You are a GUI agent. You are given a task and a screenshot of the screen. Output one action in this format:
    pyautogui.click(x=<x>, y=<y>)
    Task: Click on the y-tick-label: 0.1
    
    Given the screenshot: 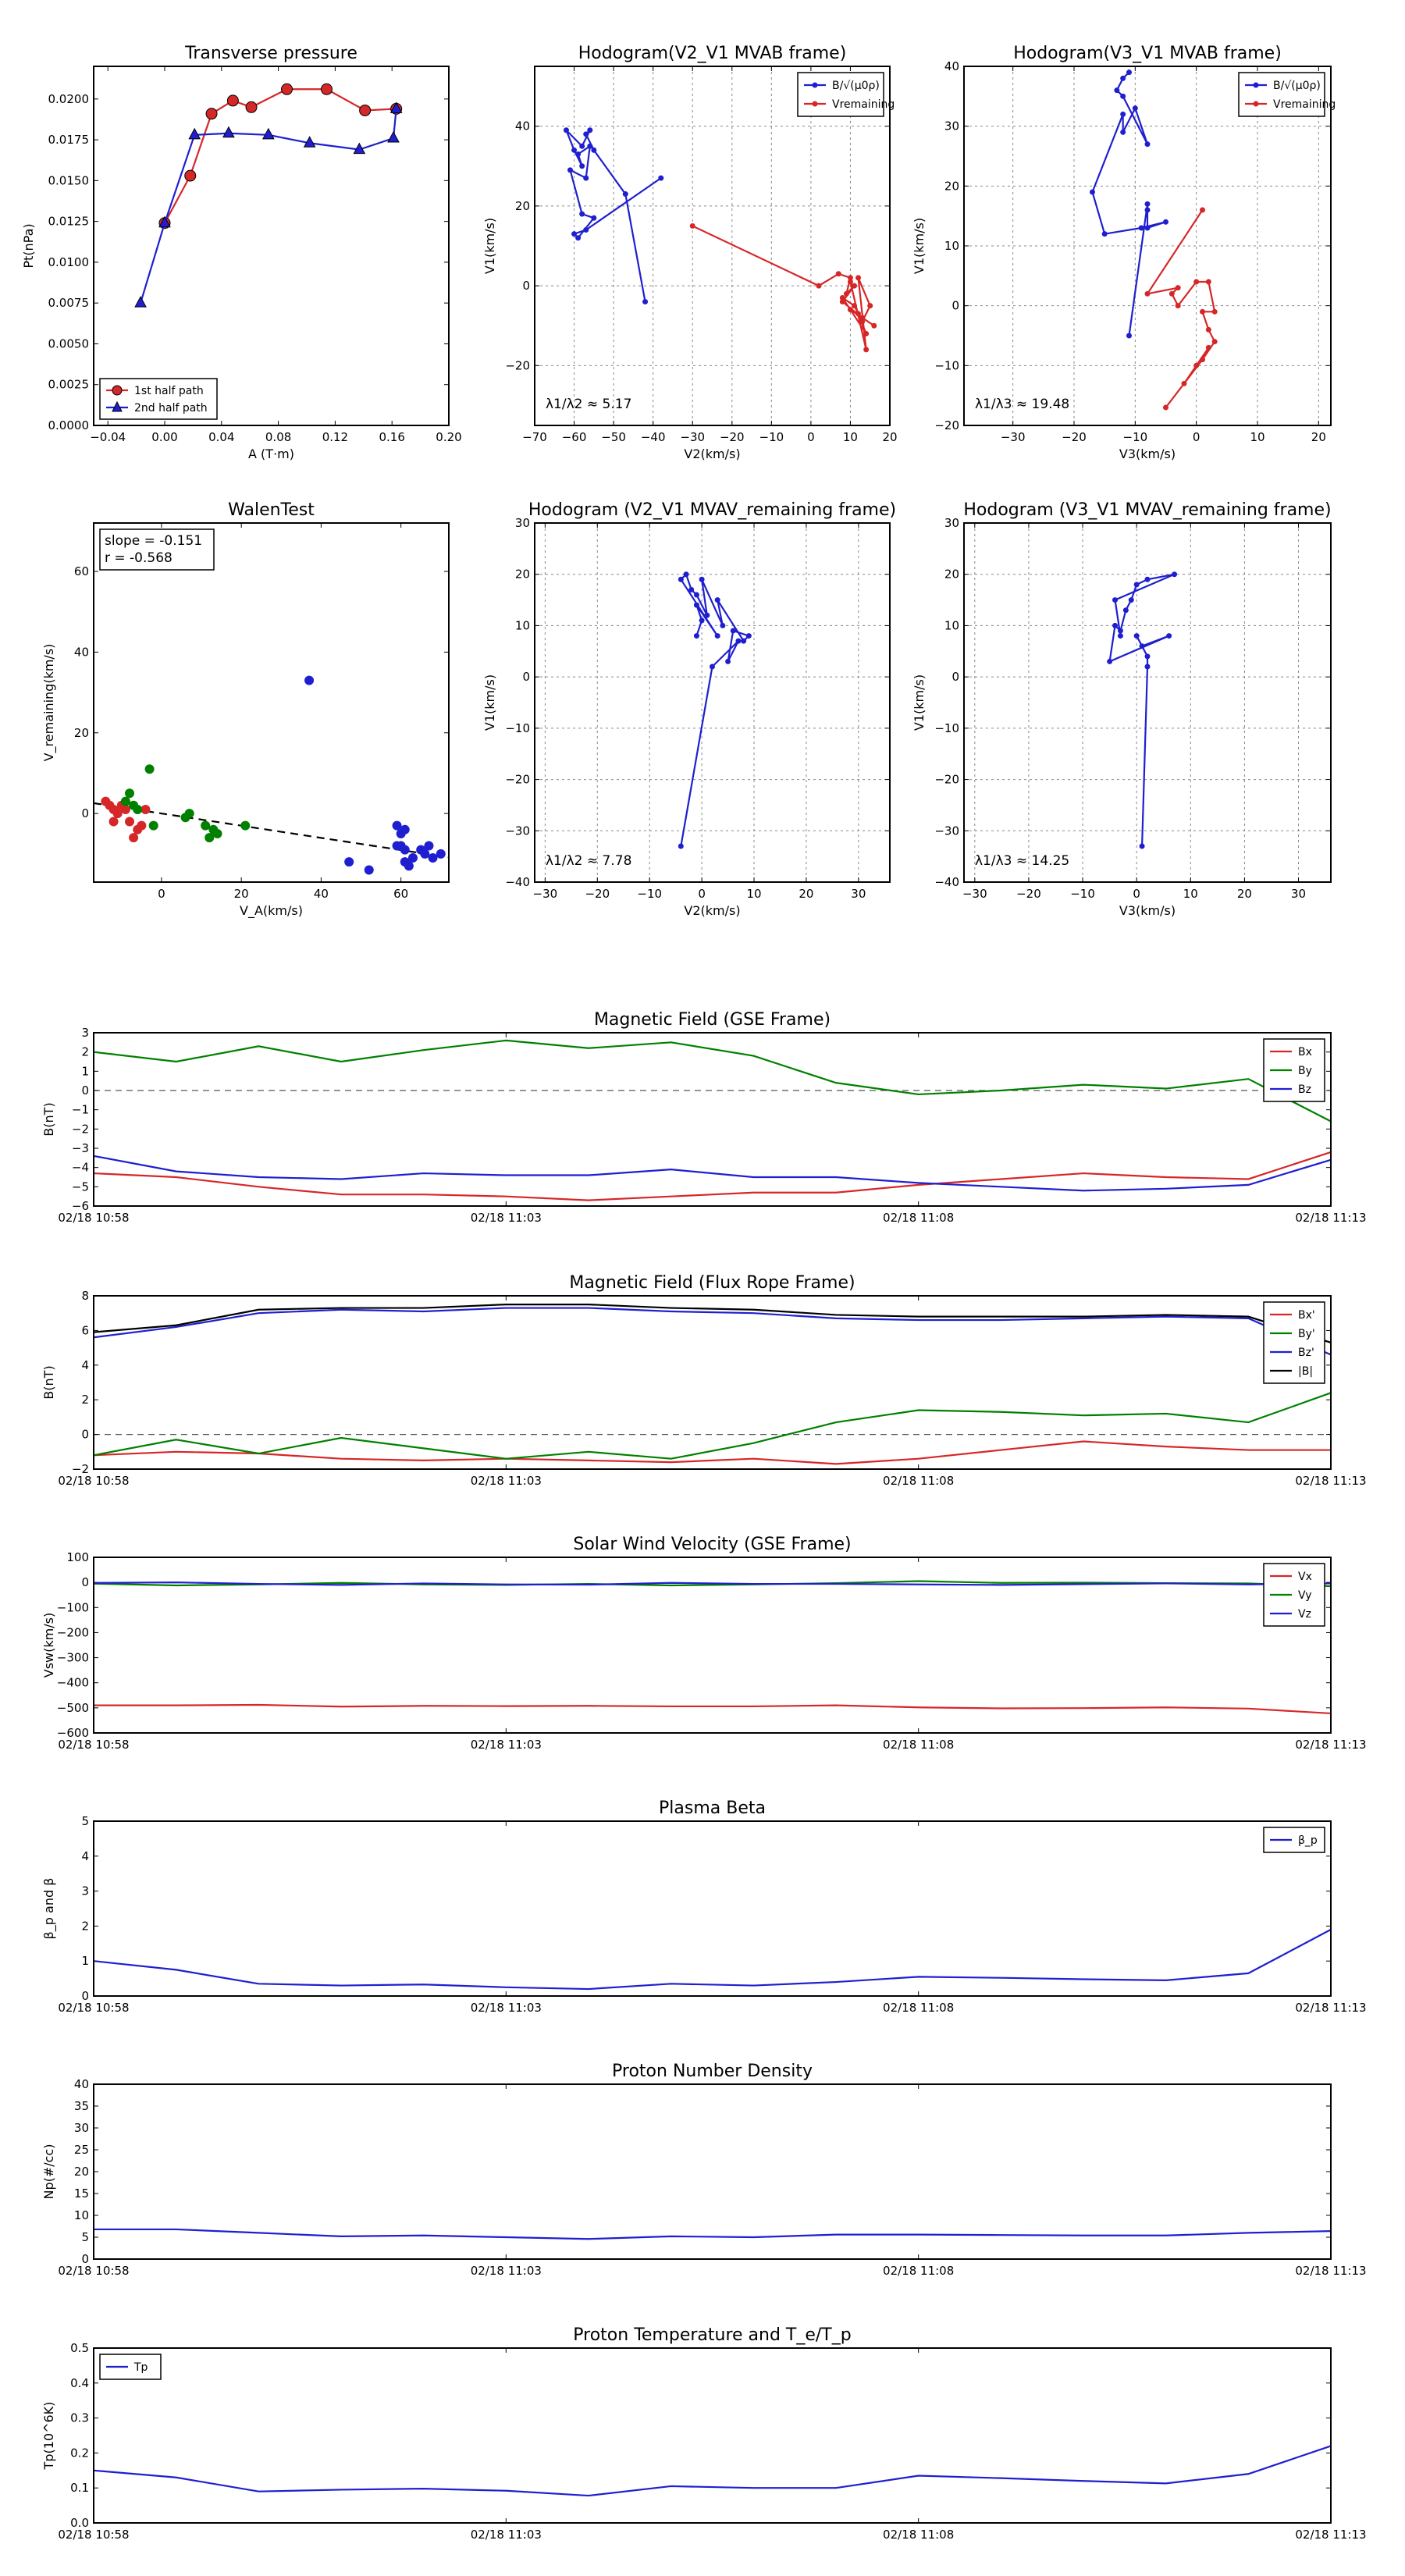 What is the action you would take?
    pyautogui.click(x=80, y=2488)
    